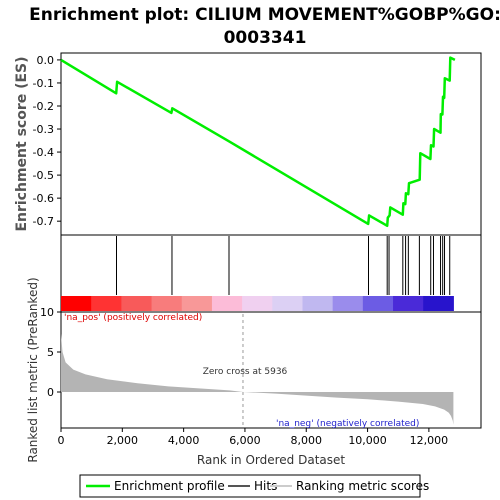  I want to click on metric-y-axis: 10 5 0, so click(50, 352).